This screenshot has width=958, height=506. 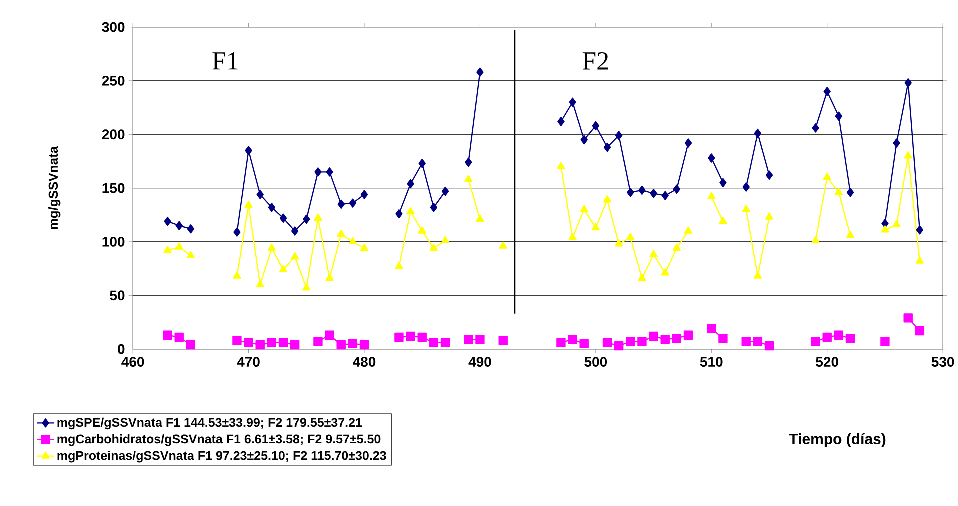 What do you see at coordinates (837, 440) in the screenshot?
I see `x-axis-title: Tiempo (días)` at bounding box center [837, 440].